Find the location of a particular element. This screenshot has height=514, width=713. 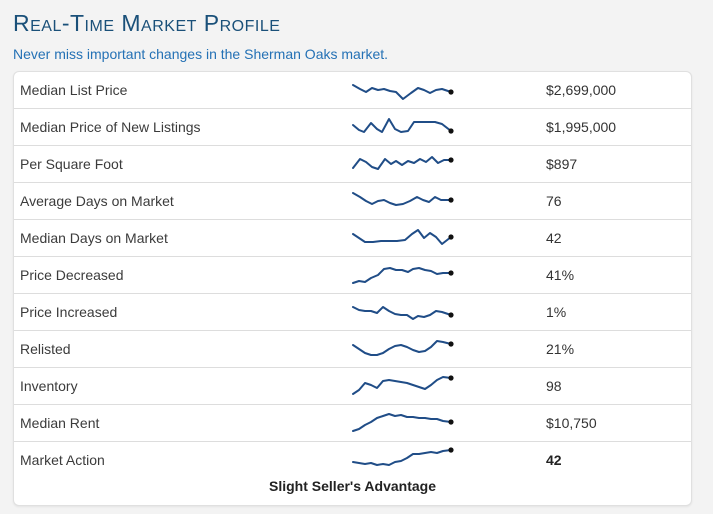

table-row: Median Days on Market 42 is located at coordinates (352, 238).